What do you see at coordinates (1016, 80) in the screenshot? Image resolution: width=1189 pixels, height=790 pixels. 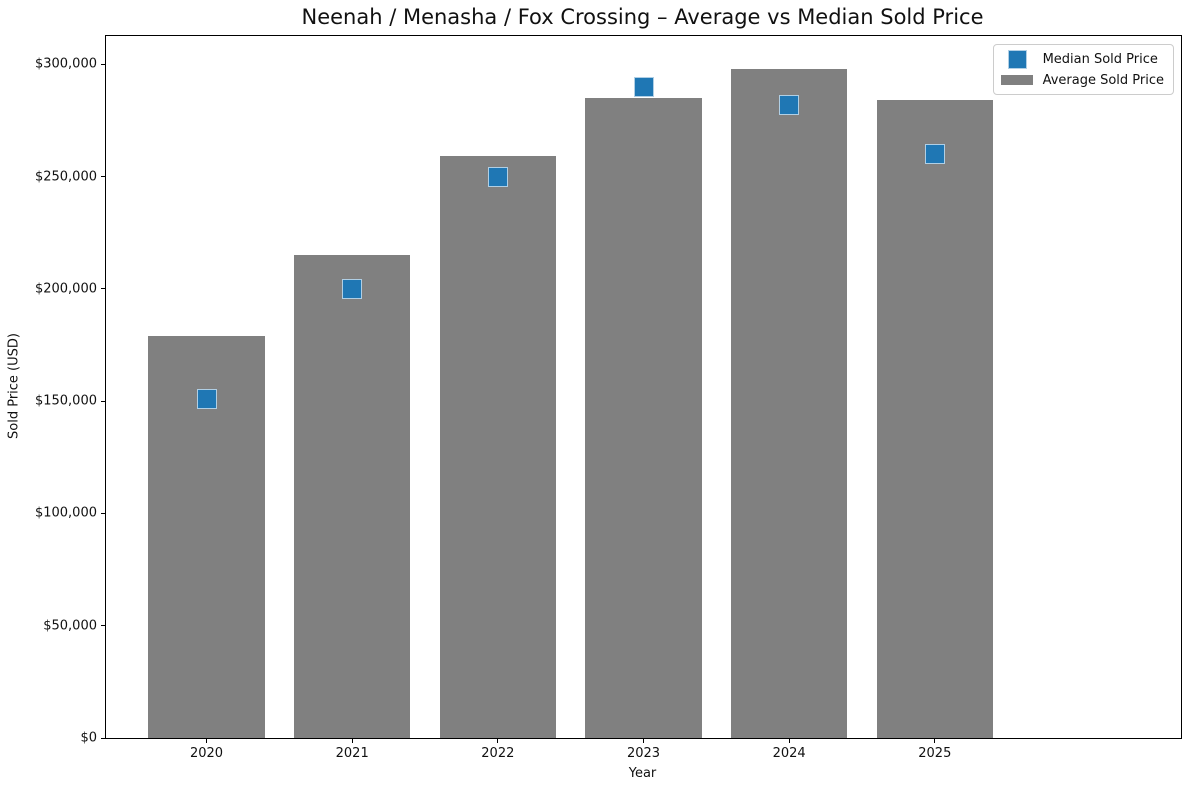 I see `average-swatch-icon` at bounding box center [1016, 80].